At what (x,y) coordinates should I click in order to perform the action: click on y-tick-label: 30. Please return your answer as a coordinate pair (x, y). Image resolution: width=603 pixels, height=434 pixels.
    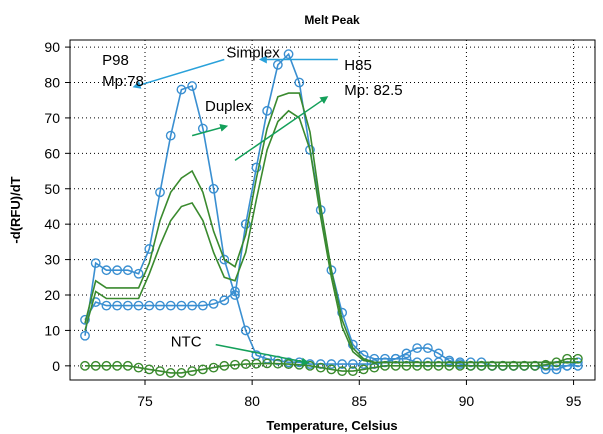
    Looking at the image, I should click on (52, 260).